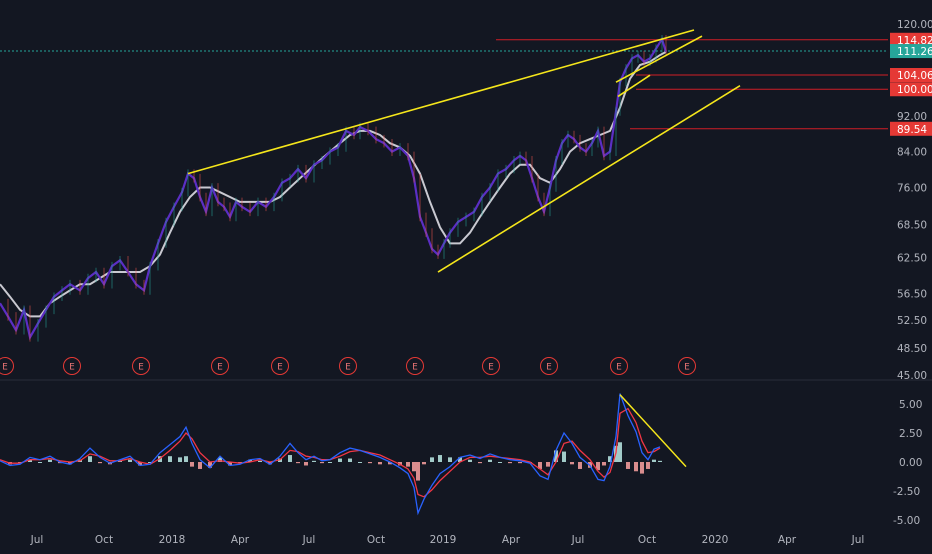  I want to click on time-axis-tick: Oct, so click(104, 540).